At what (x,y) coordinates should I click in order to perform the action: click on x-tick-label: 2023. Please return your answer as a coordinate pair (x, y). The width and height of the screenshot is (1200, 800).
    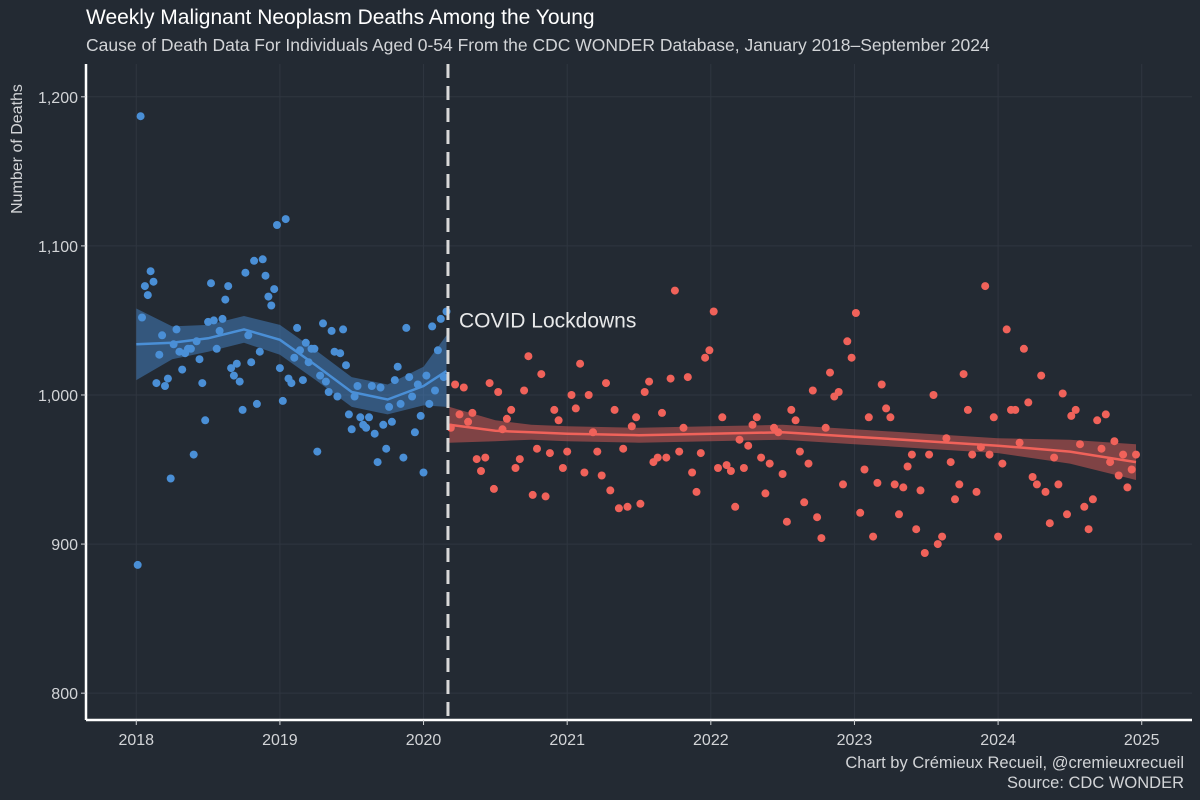
    Looking at the image, I should click on (855, 740).